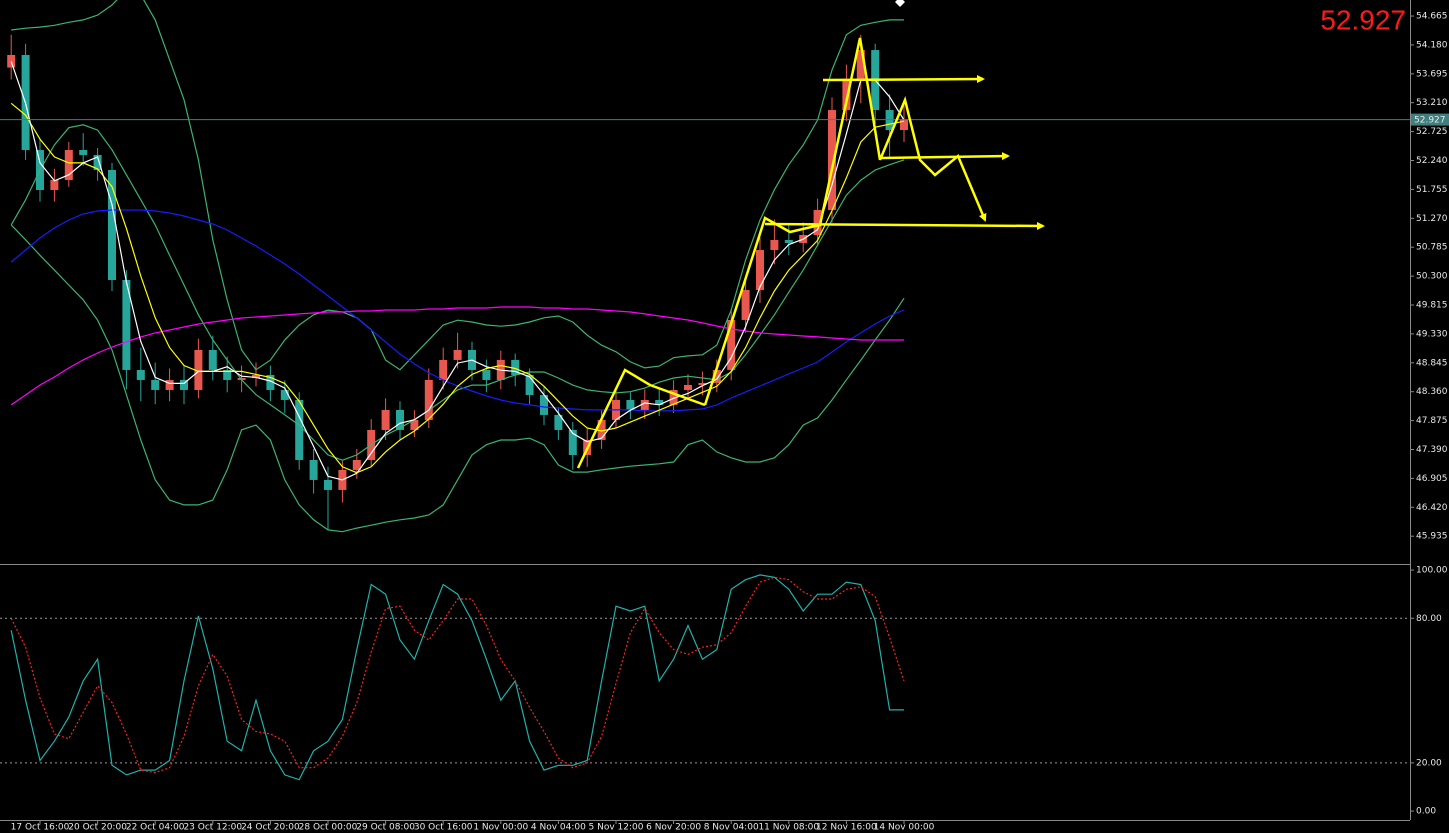  Describe the element at coordinates (1429, 619) in the screenshot. I see `y-tick-label: 80.00` at that location.